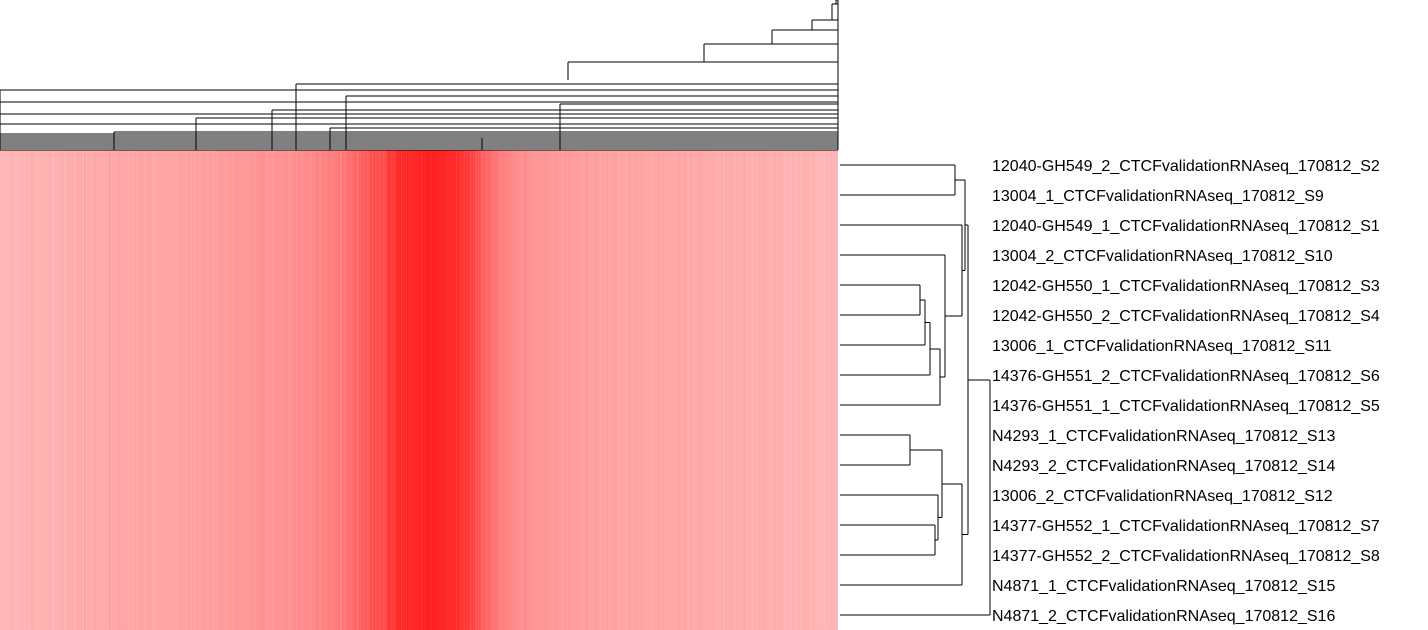 Image resolution: width=1428 pixels, height=630 pixels. I want to click on row-label: N4871_1_CTCFvalidationRNAseq_170812_S15, so click(1163, 586).